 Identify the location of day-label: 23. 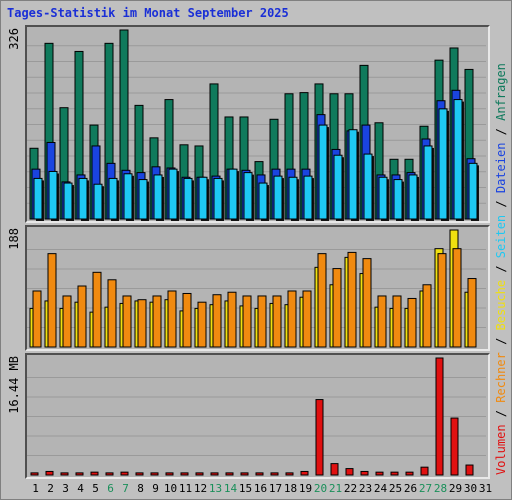
(365, 488).